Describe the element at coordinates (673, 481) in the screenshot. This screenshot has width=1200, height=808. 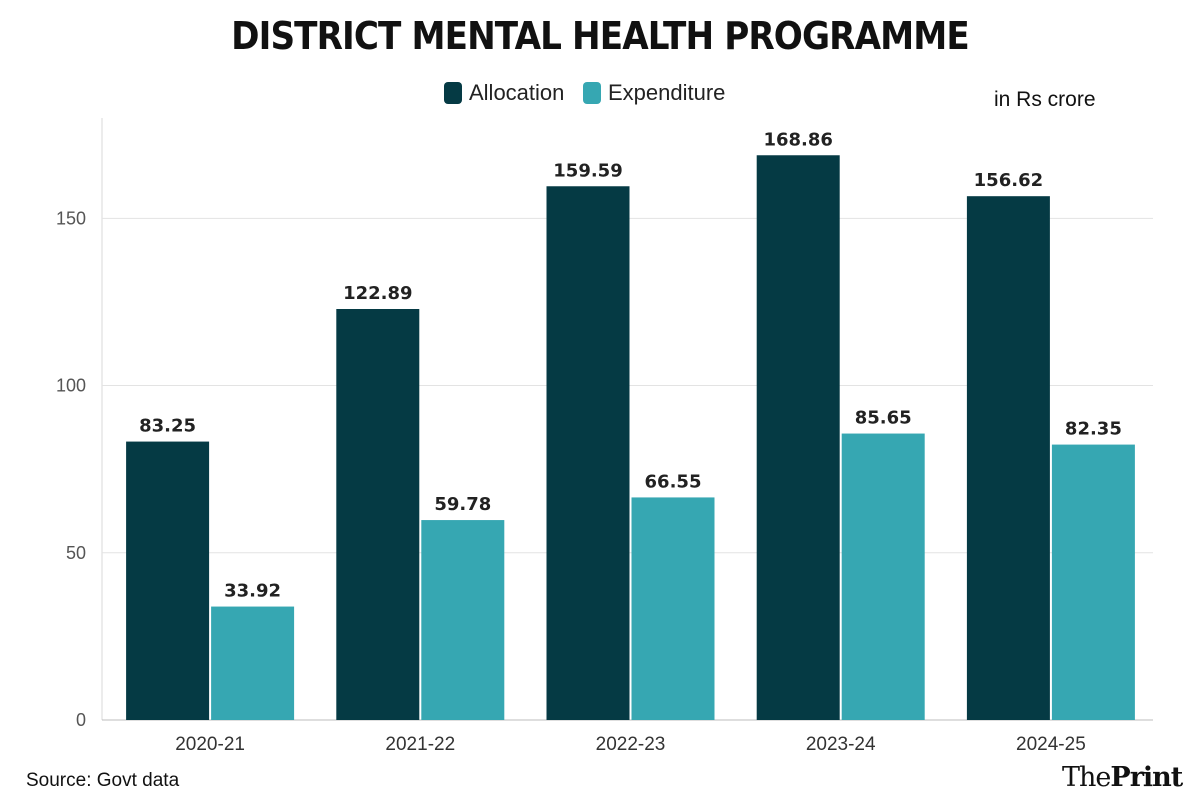
I see `data-label: 66.55` at that location.